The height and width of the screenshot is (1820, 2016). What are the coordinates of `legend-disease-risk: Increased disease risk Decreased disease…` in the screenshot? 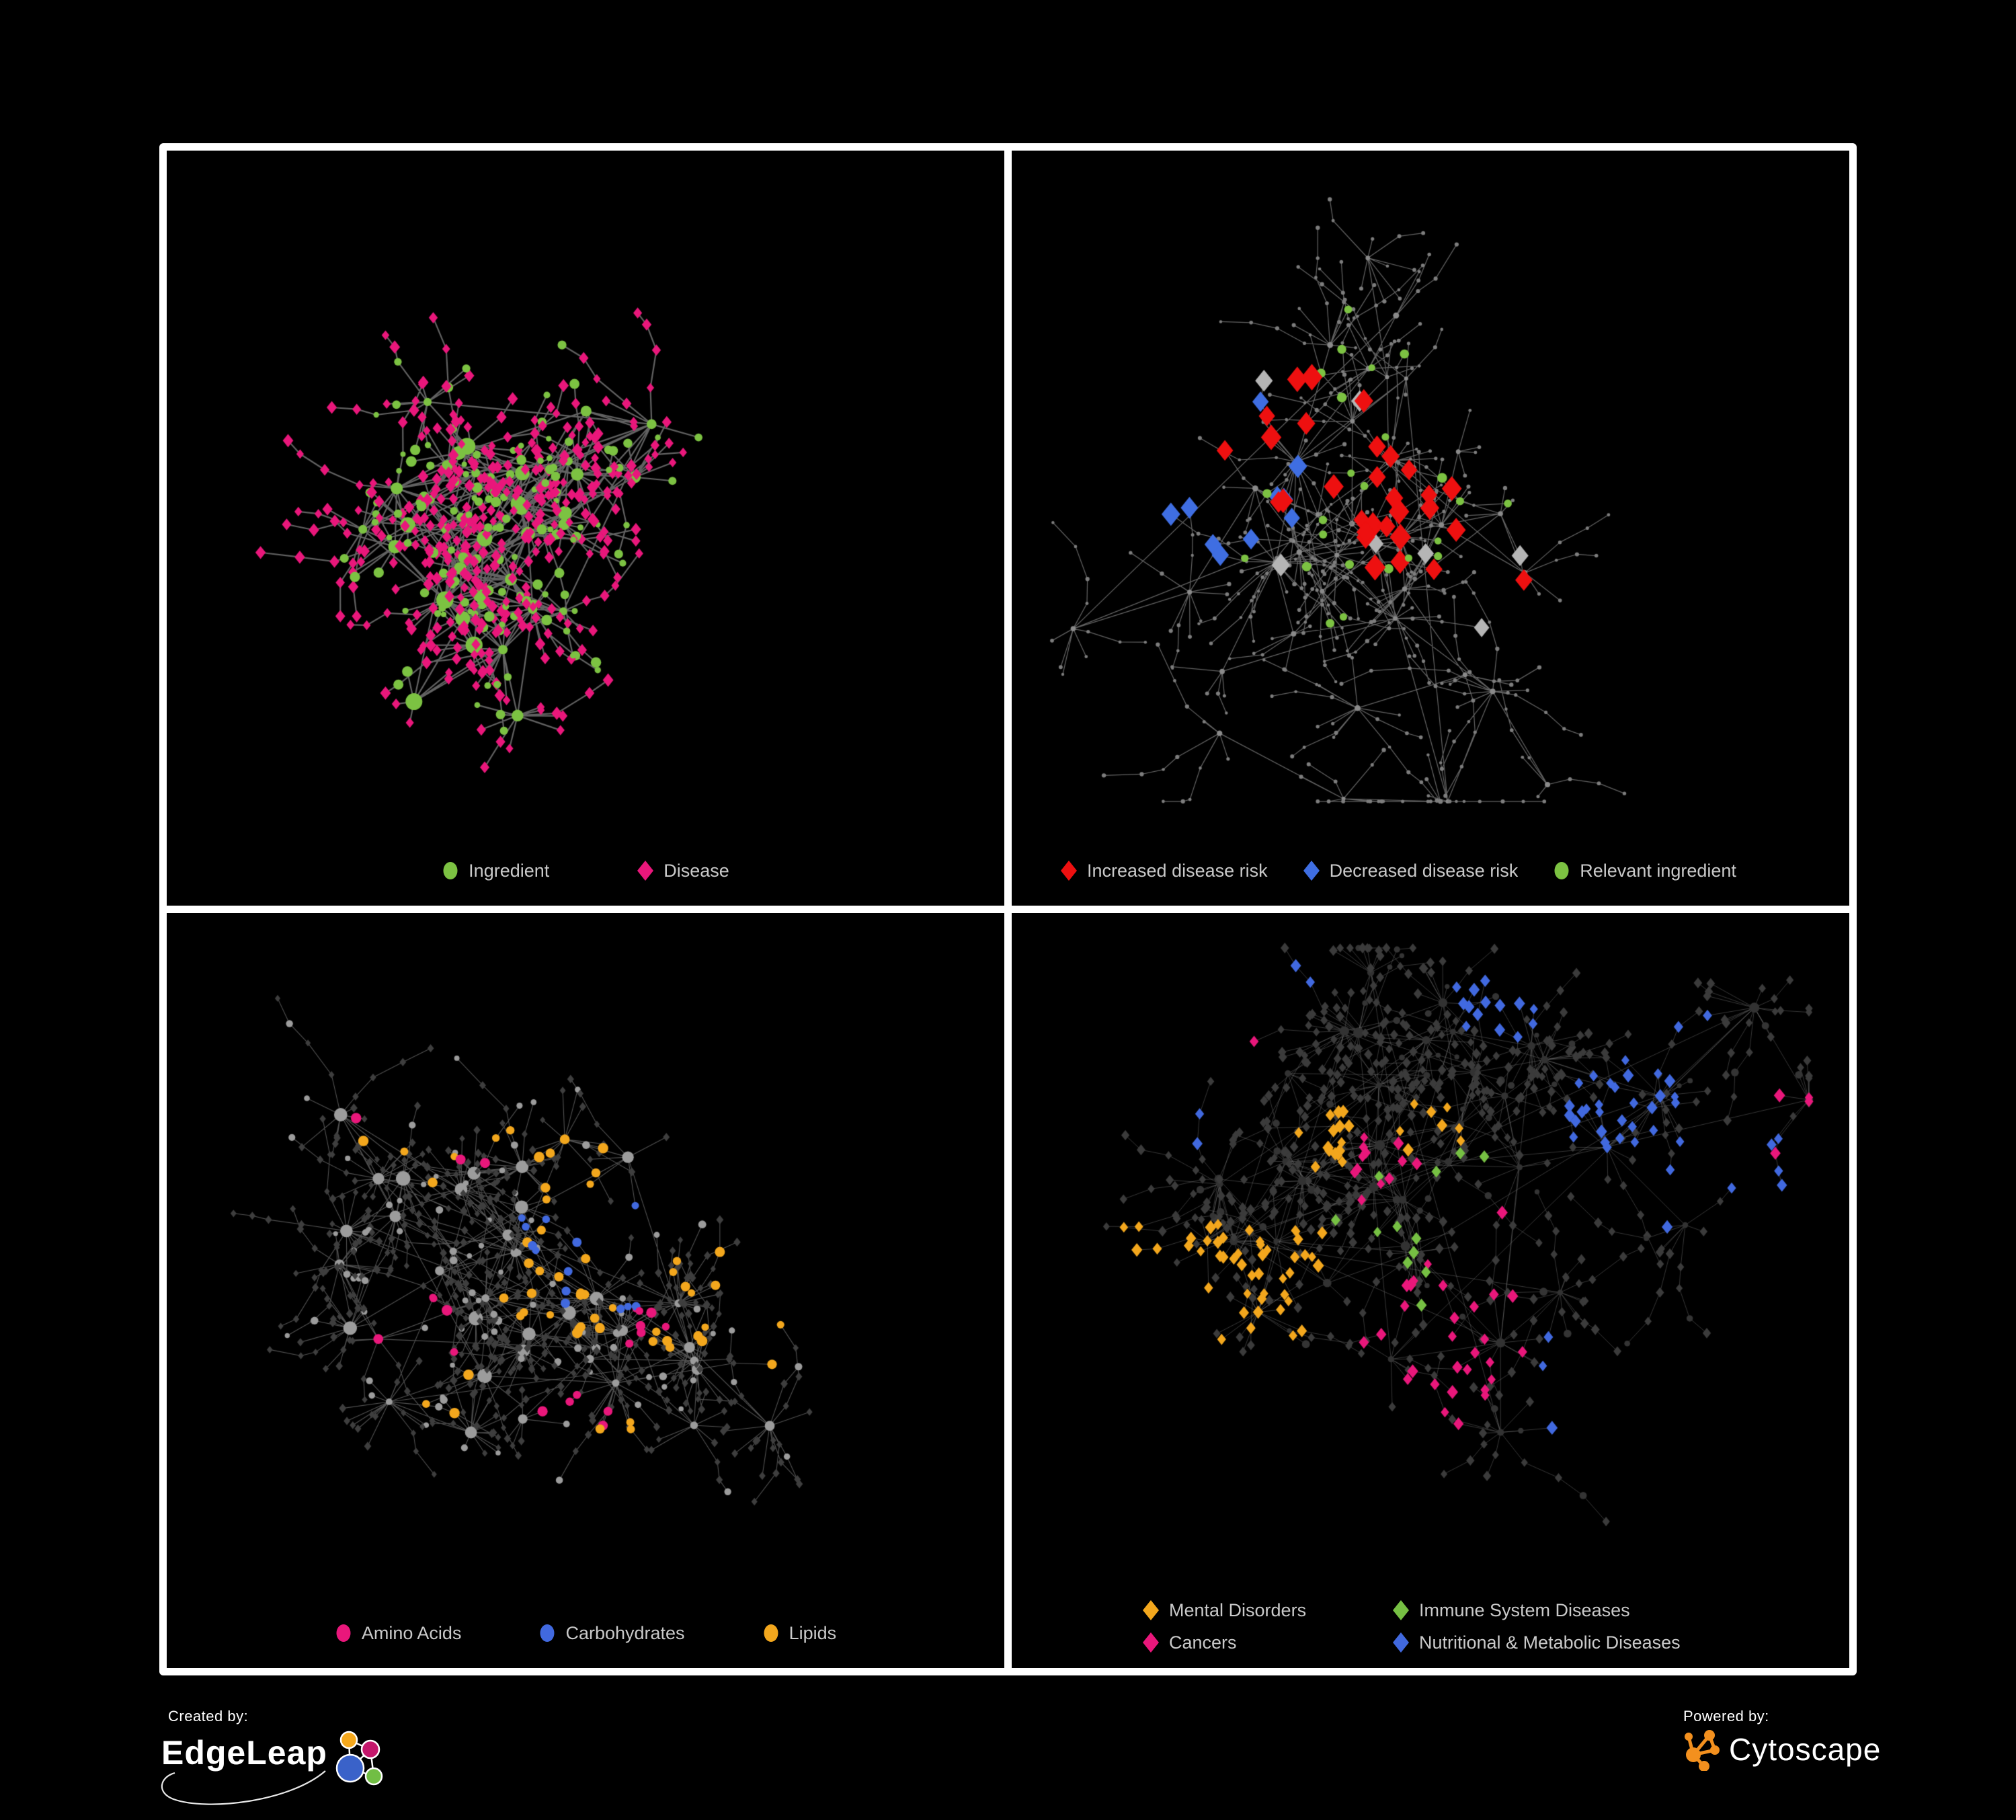 It's located at (1430, 870).